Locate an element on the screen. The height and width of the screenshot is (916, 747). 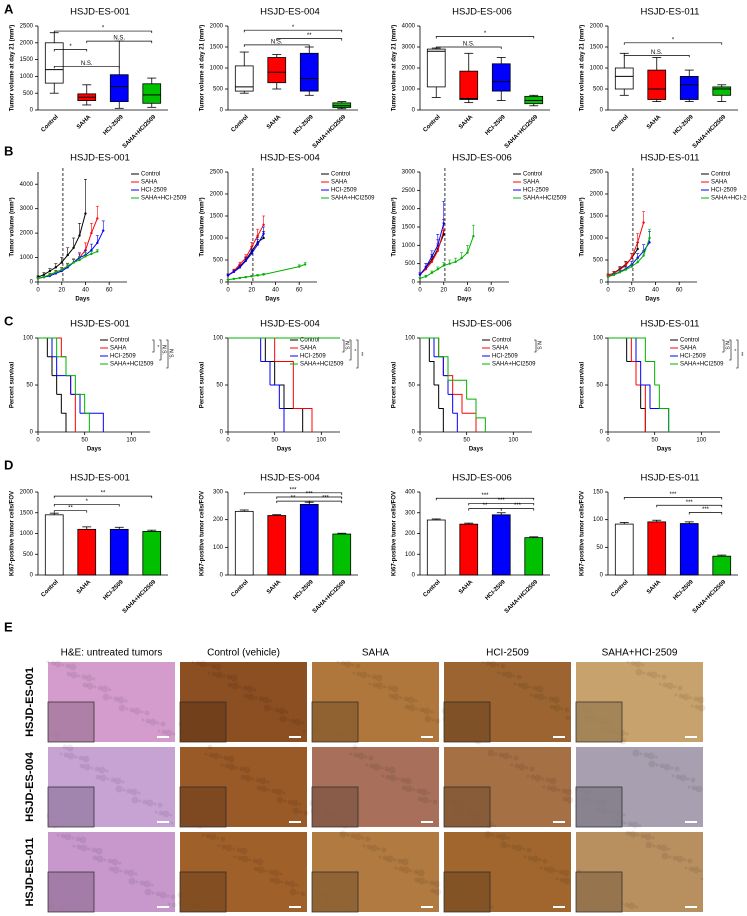
significance-label: * is located at coordinates (734, 350).